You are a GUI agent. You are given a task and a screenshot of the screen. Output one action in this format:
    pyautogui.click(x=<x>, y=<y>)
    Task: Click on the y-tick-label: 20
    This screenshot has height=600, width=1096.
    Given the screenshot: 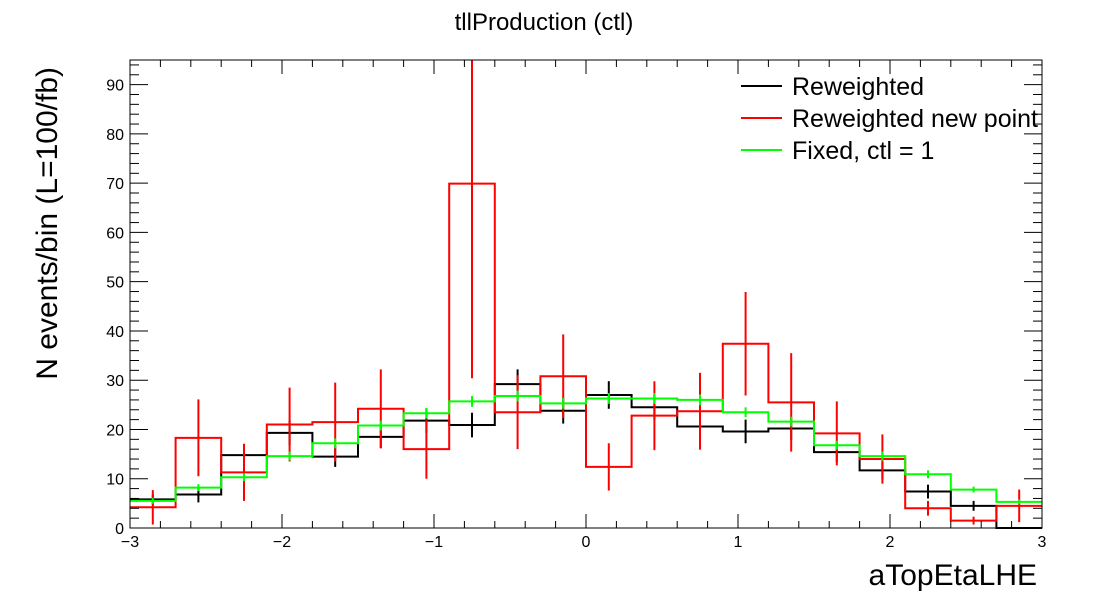 What is the action you would take?
    pyautogui.click(x=115, y=430)
    